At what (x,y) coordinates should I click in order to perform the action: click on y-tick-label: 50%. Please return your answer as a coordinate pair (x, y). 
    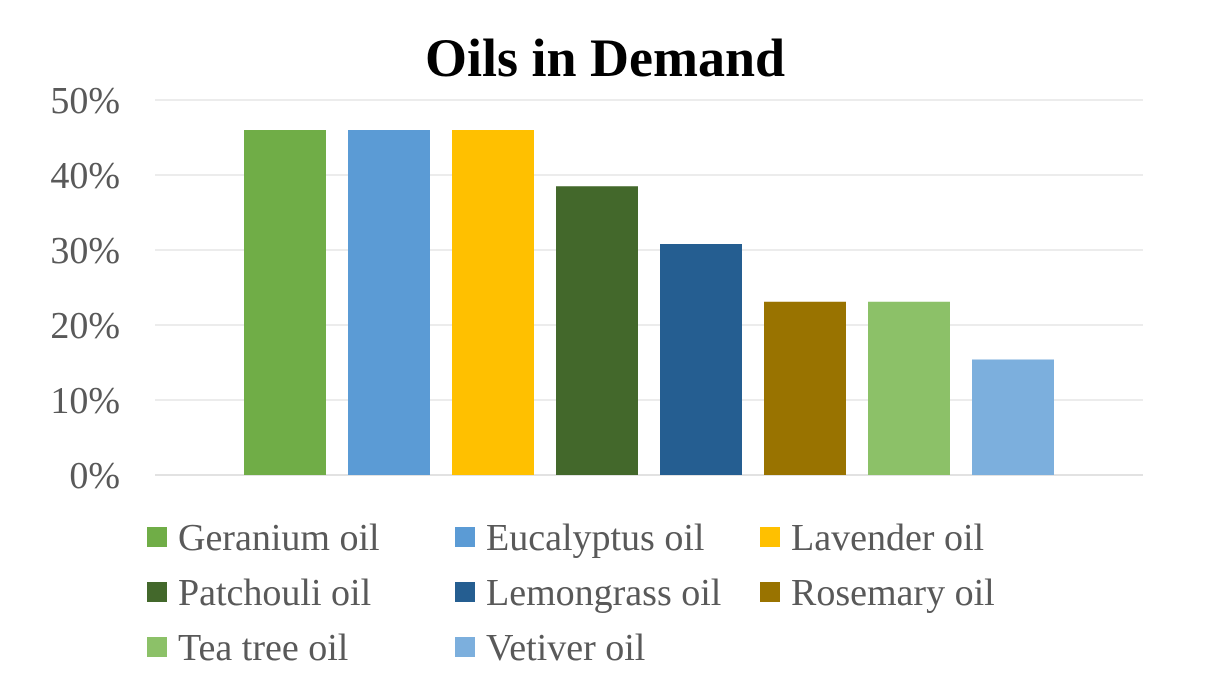
    Looking at the image, I should click on (85, 101).